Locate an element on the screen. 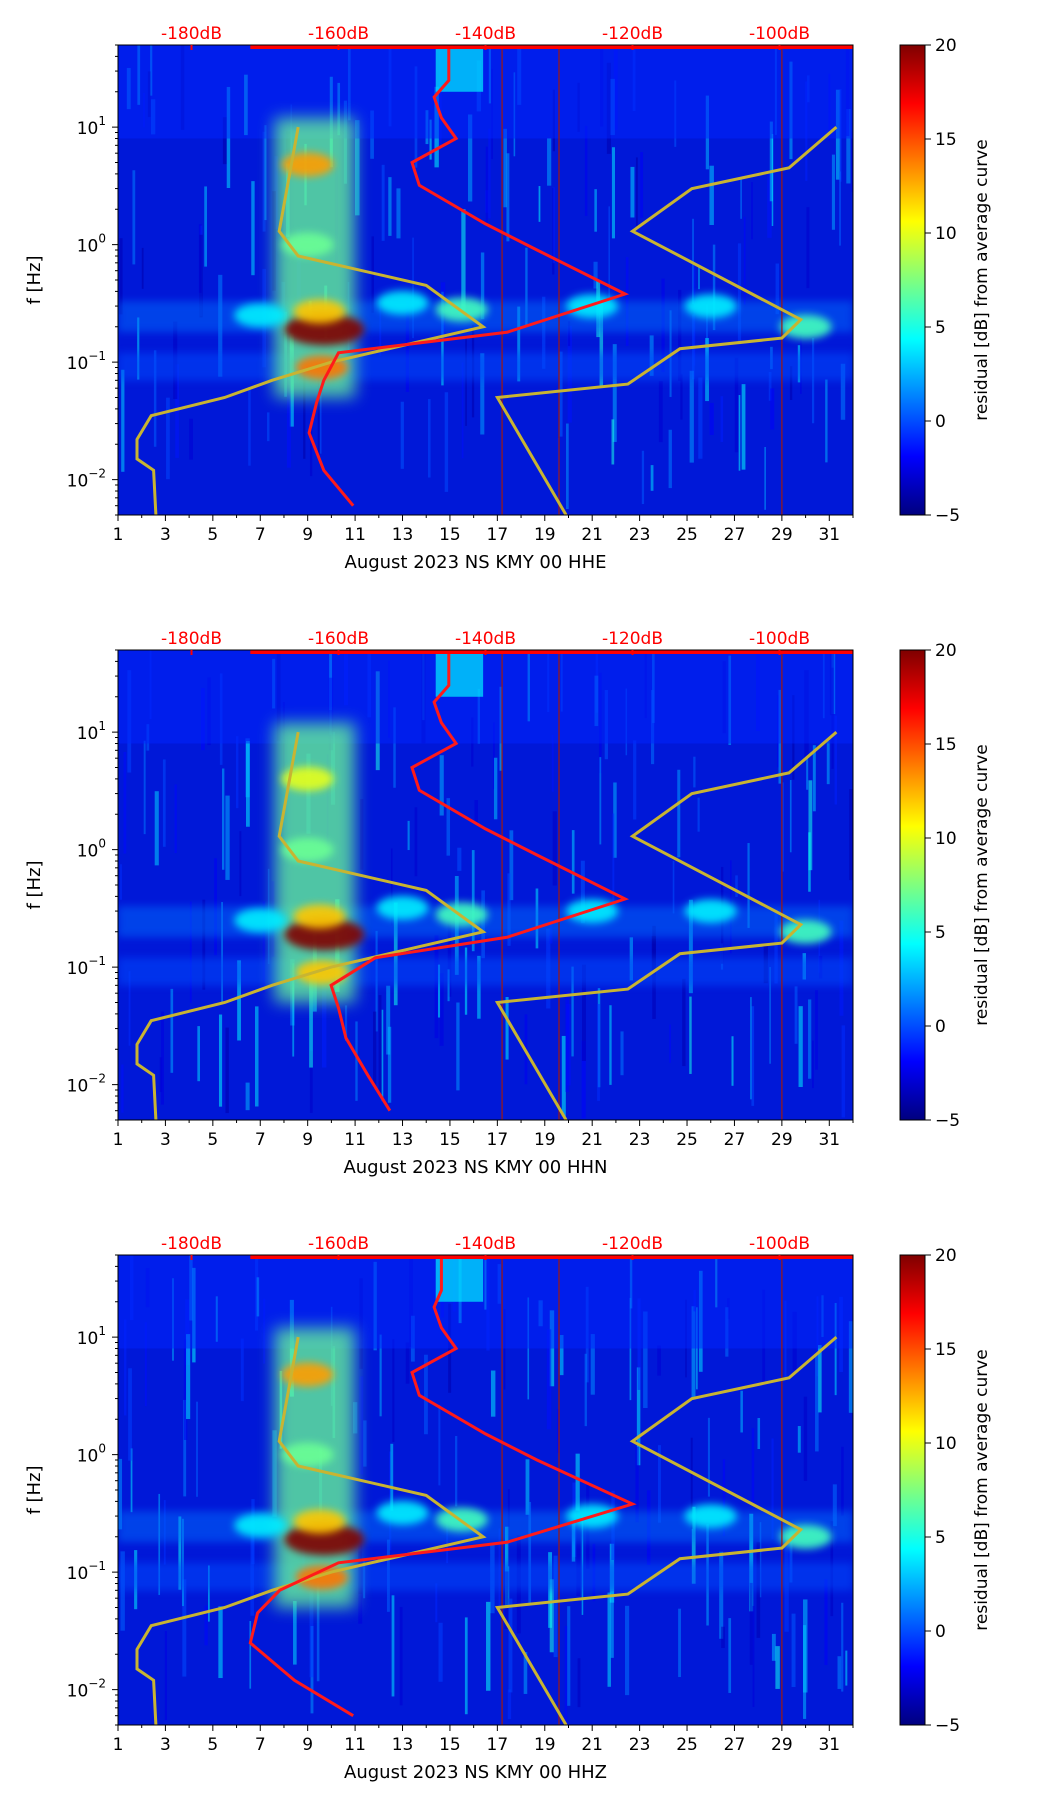 The height and width of the screenshot is (1806, 1052). heatmap-hf-block is located at coordinates (459, 1278).